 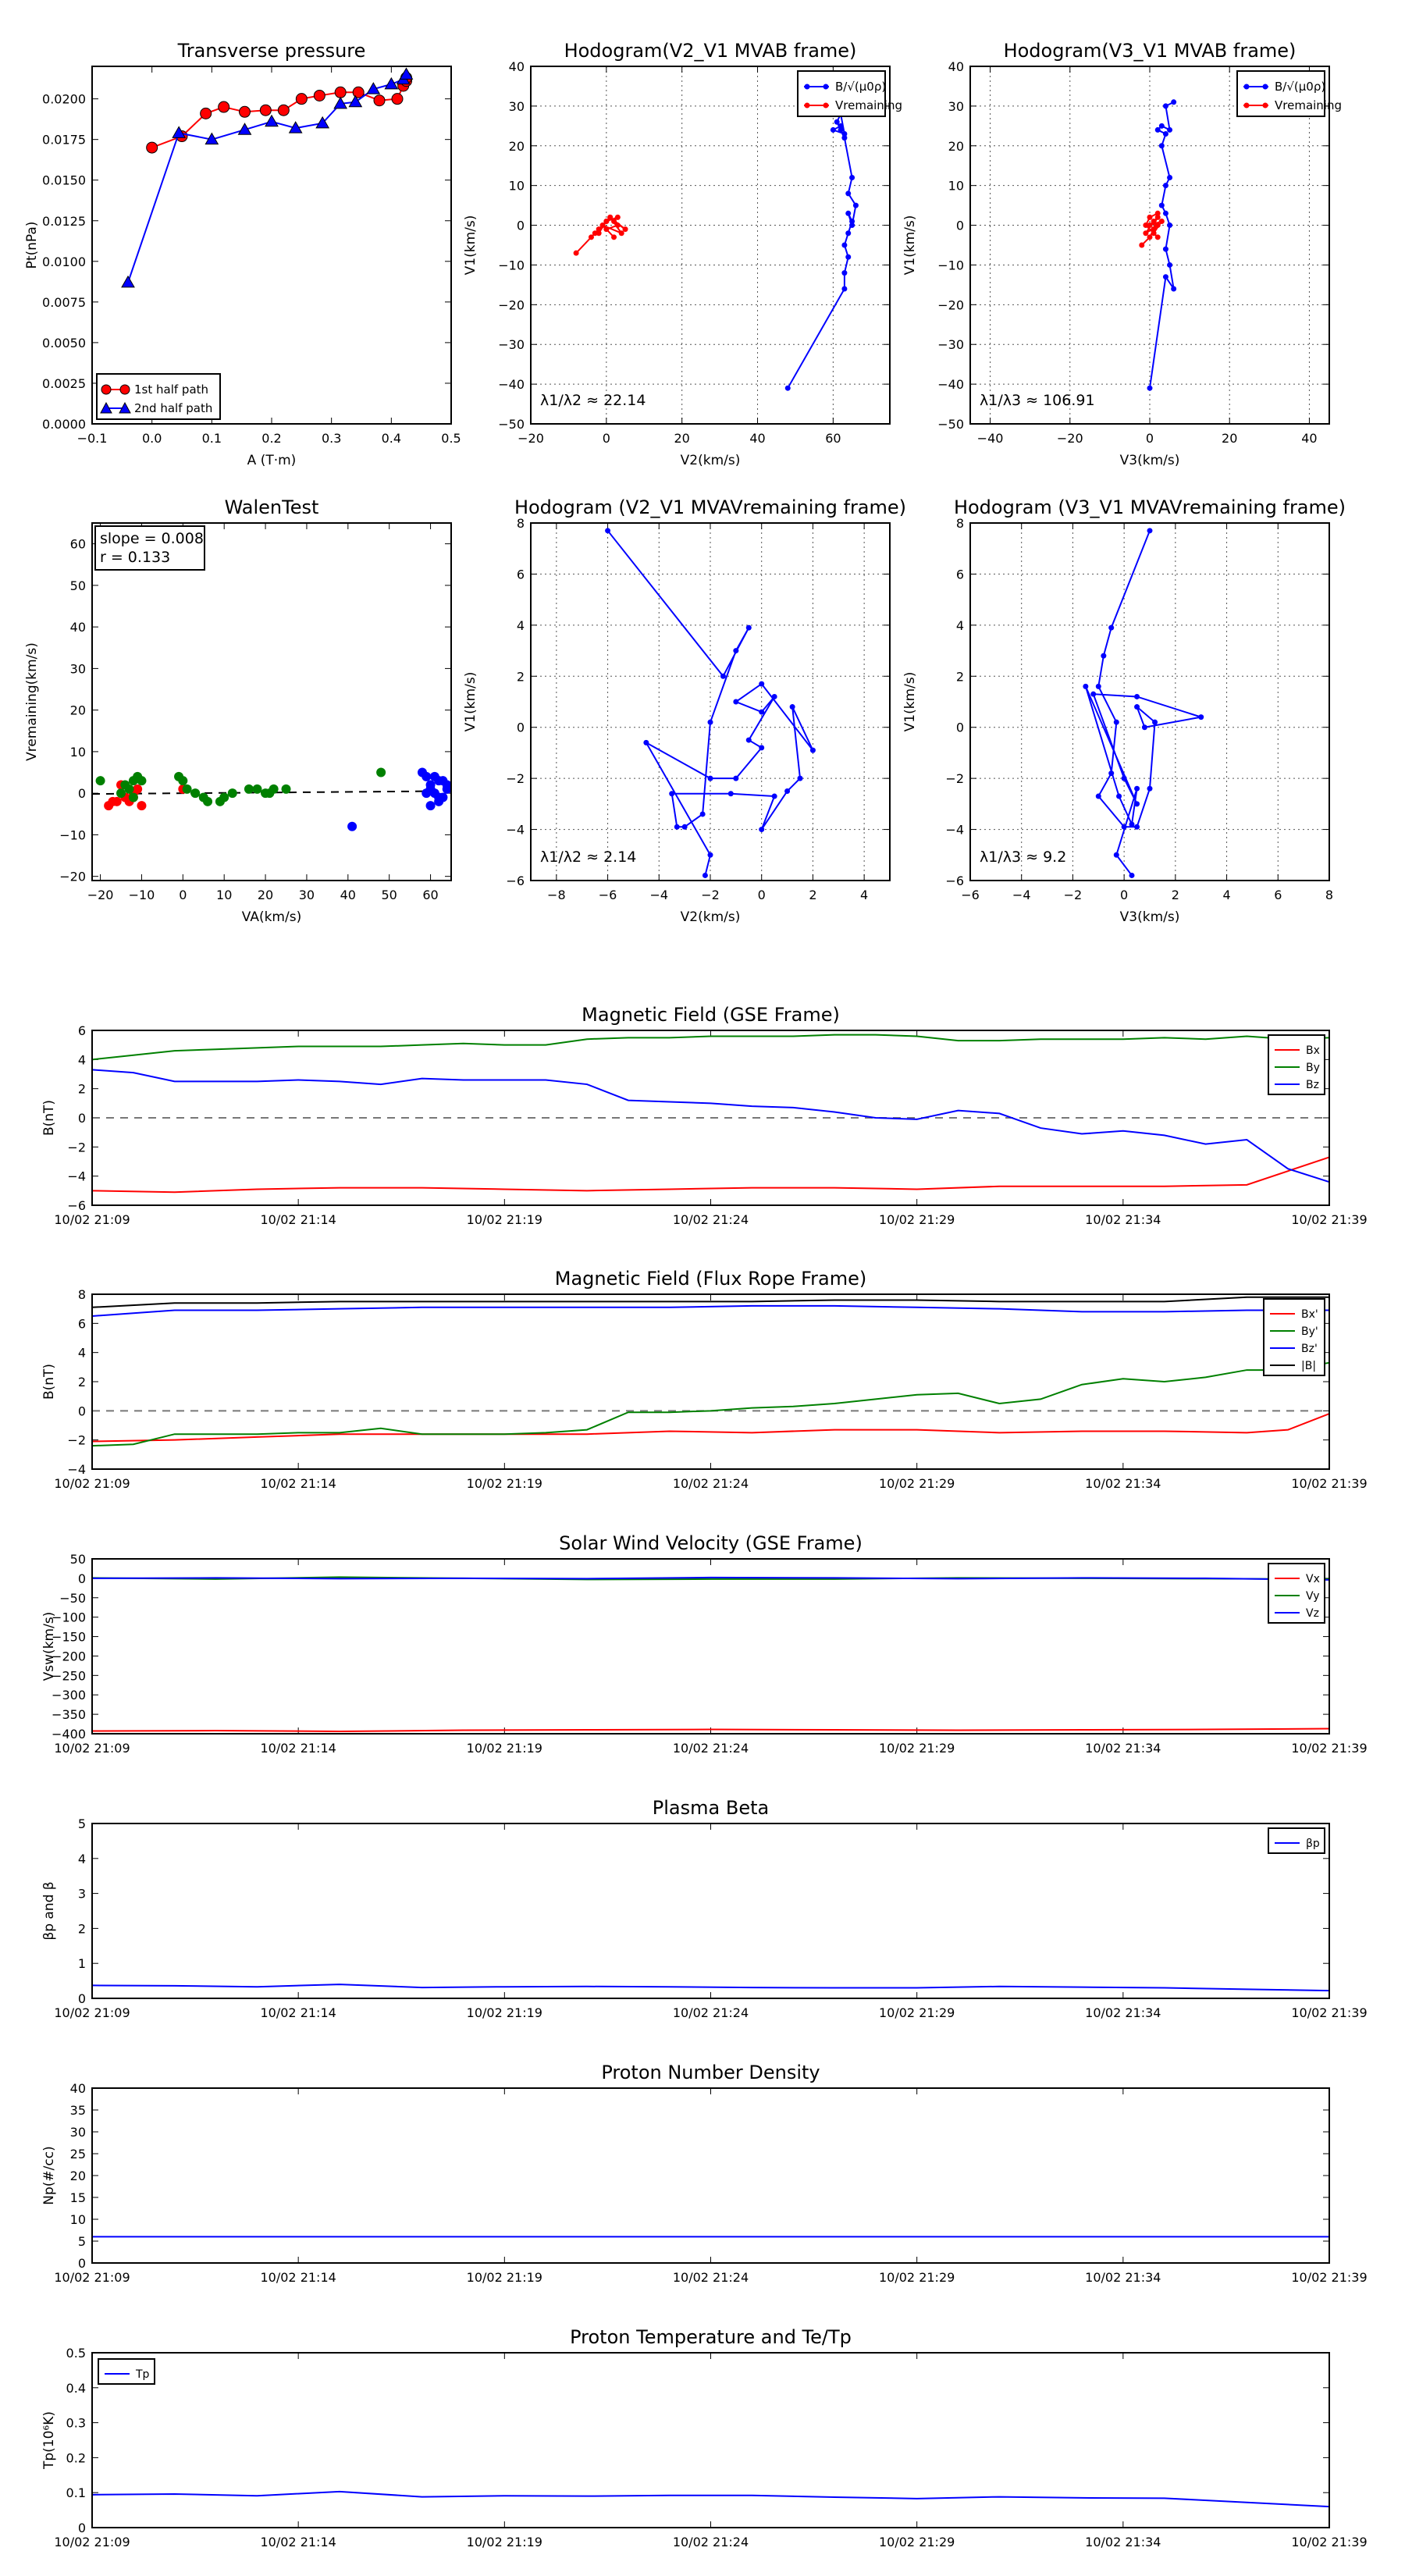 What do you see at coordinates (1037, 400) in the screenshot?
I see `eigenvalue-ratio: λ1/λ3 ≈ 106.91` at bounding box center [1037, 400].